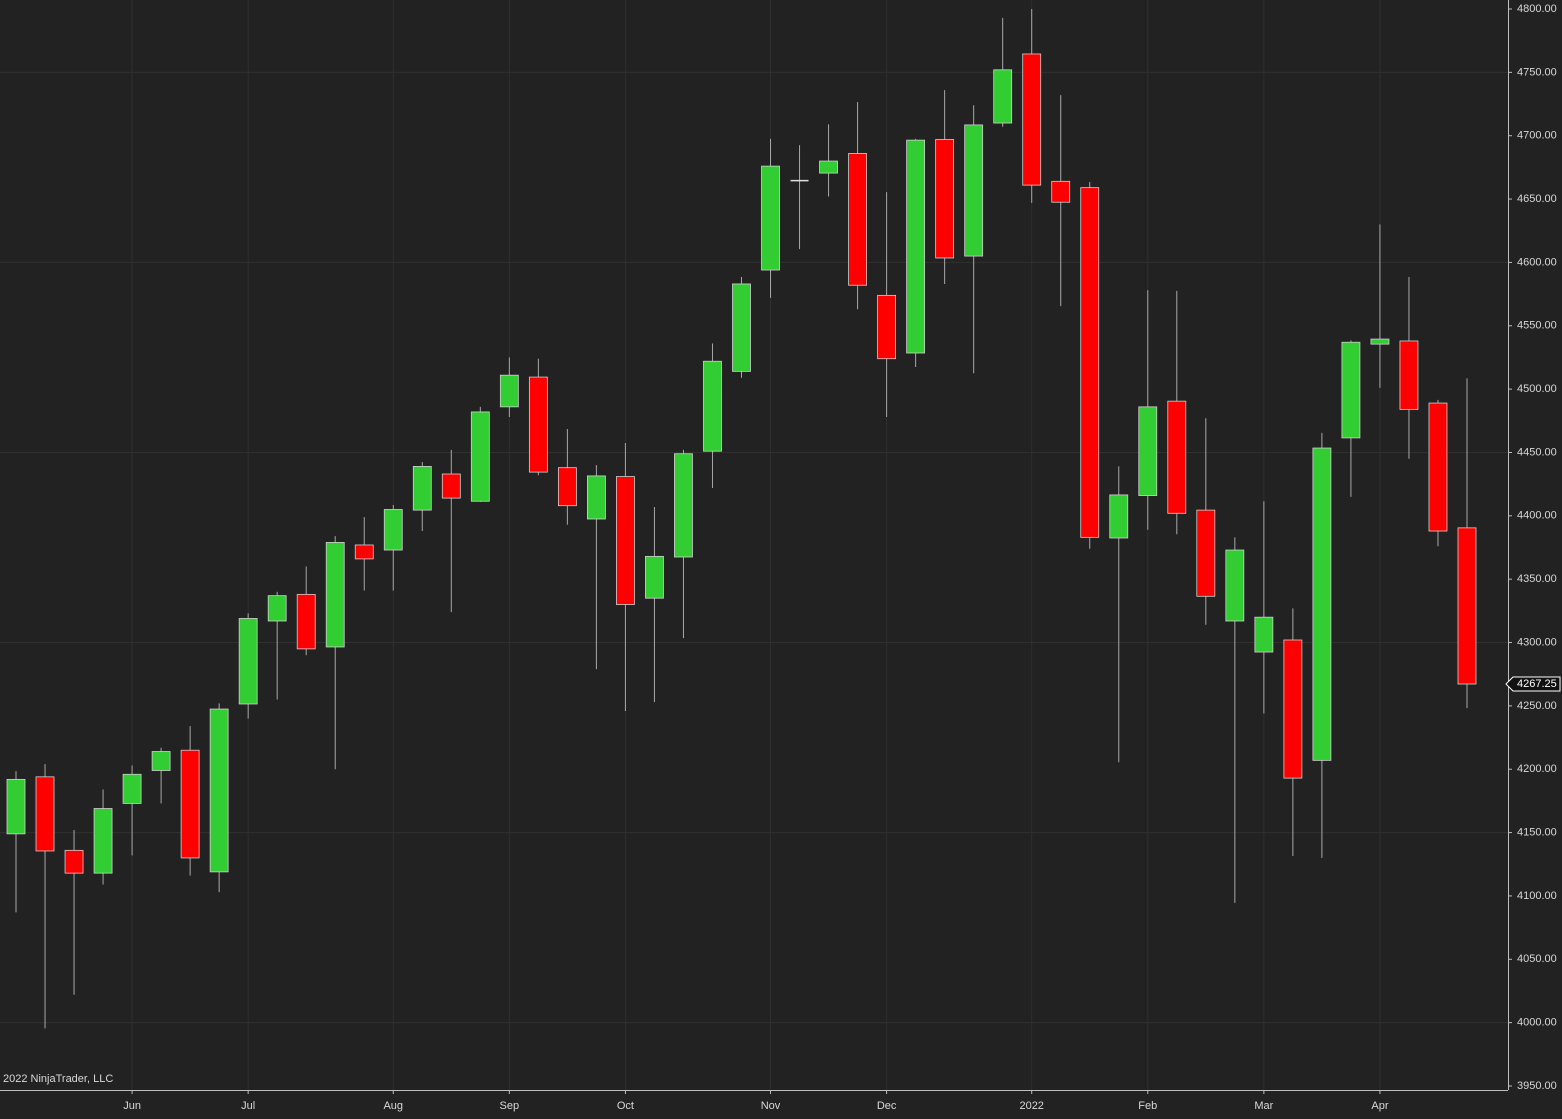 Image resolution: width=1562 pixels, height=1119 pixels. I want to click on x-tick-label: Sep, so click(510, 1106).